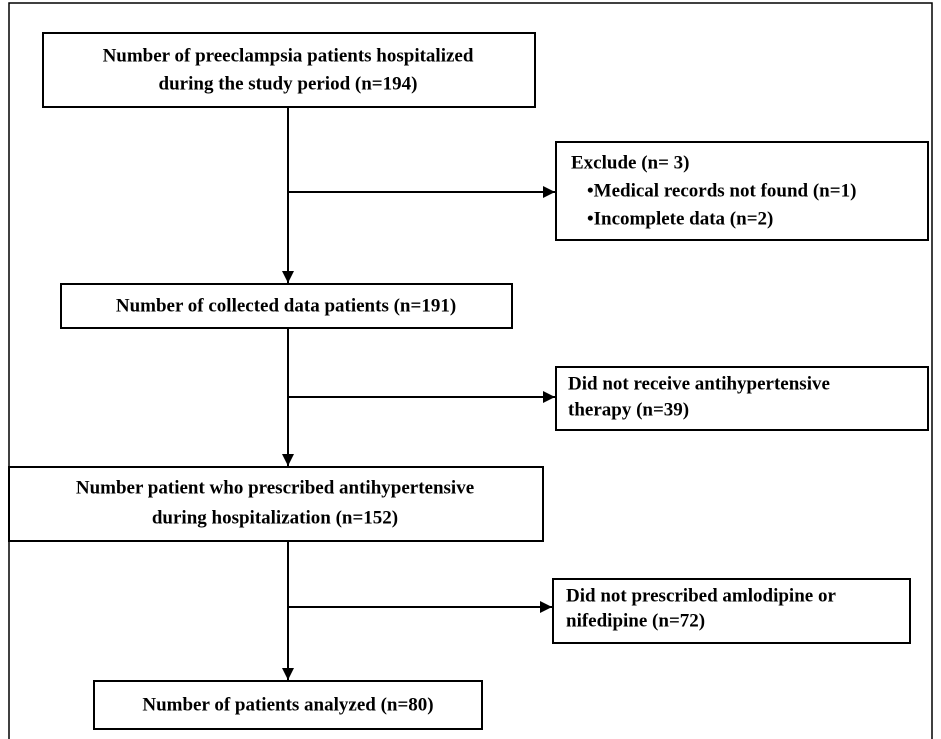  I want to click on box-text: during hospitalization (n=152), so click(275, 517).